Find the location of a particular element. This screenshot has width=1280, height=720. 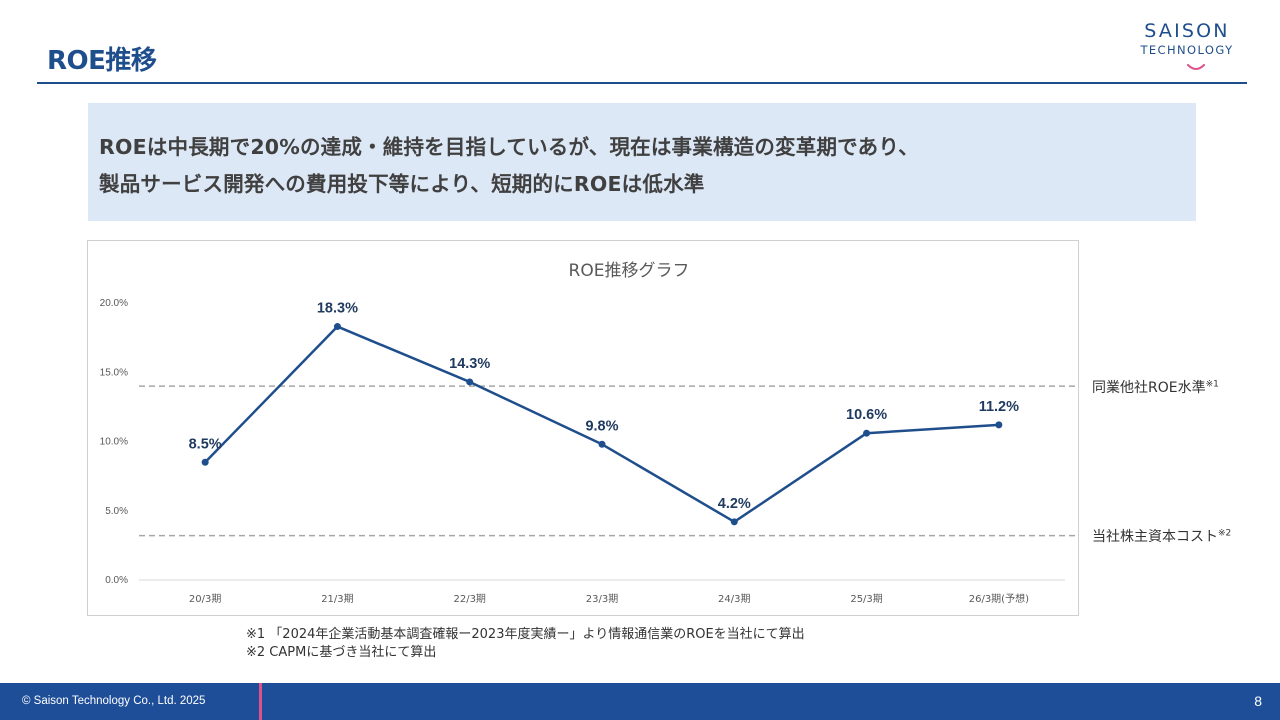

y-tick-label: 10.0% is located at coordinates (114, 442).